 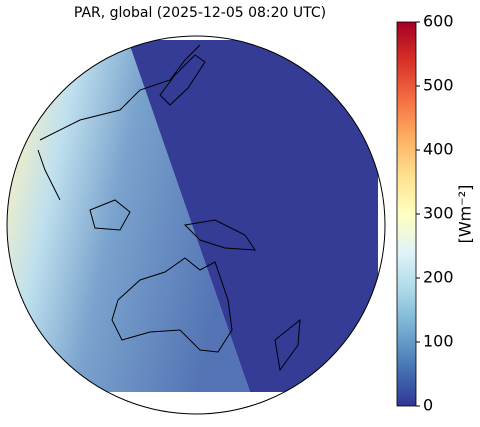 I want to click on colorbar-tick-label: 400, so click(x=438, y=149).